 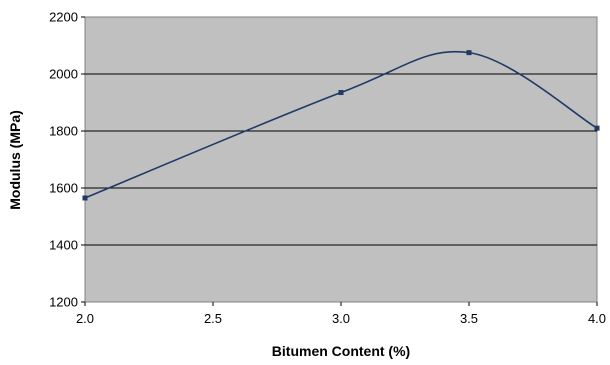 I want to click on y-axis-ticks: 1200 1400 1600 1800 2000 2200, so click(x=67, y=160).